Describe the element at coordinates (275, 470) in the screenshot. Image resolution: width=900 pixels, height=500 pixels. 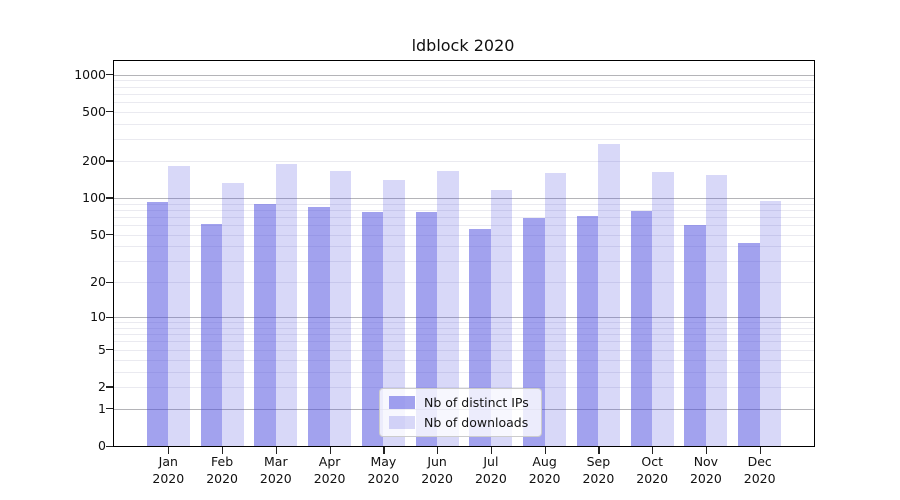
I see `x-axis-tick-label: Mar 2020` at that location.